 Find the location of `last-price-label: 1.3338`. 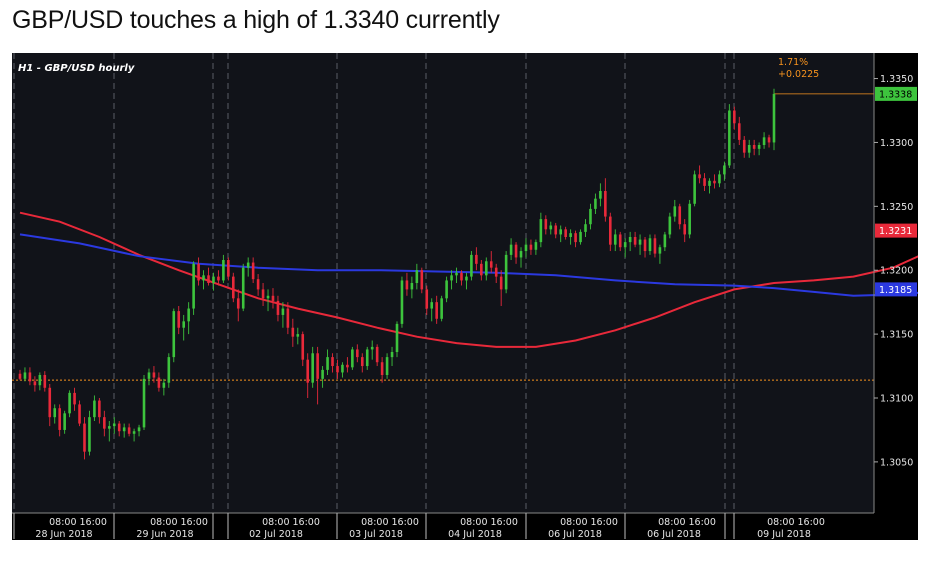

last-price-label: 1.3338 is located at coordinates (895, 94).